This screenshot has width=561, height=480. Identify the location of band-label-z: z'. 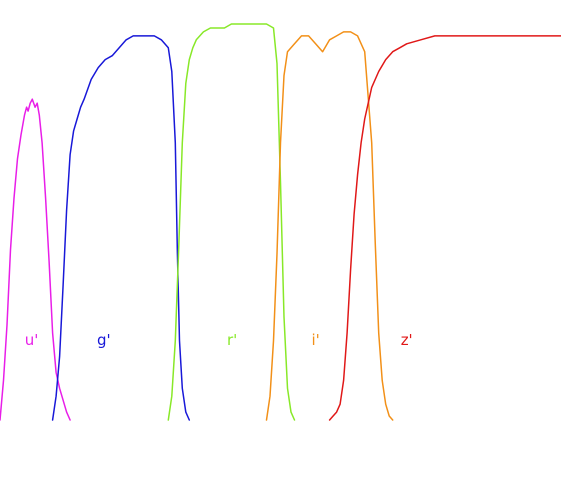
(407, 340).